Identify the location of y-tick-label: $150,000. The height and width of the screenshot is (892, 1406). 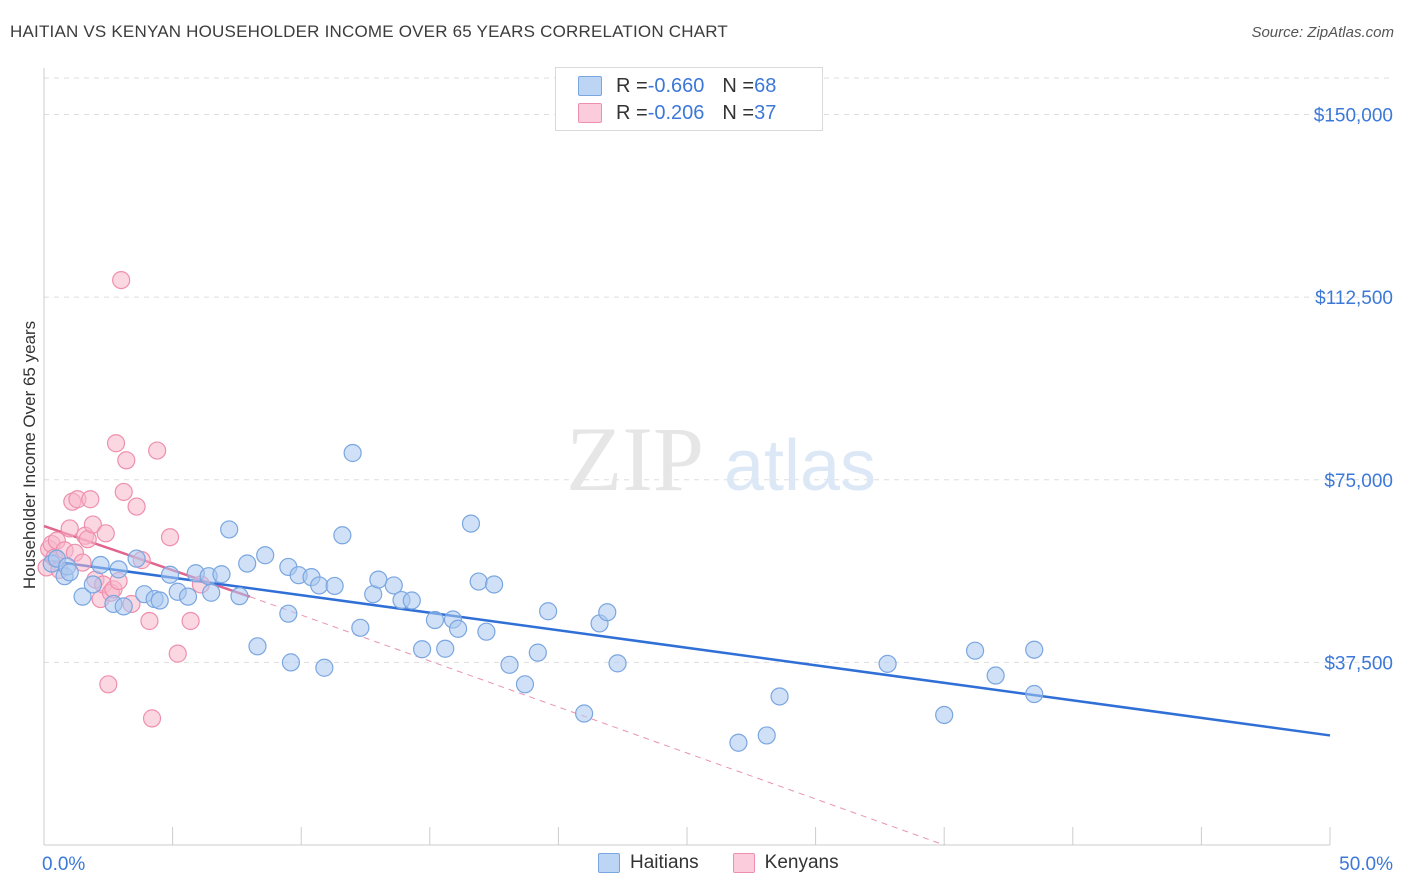
(1353, 116).